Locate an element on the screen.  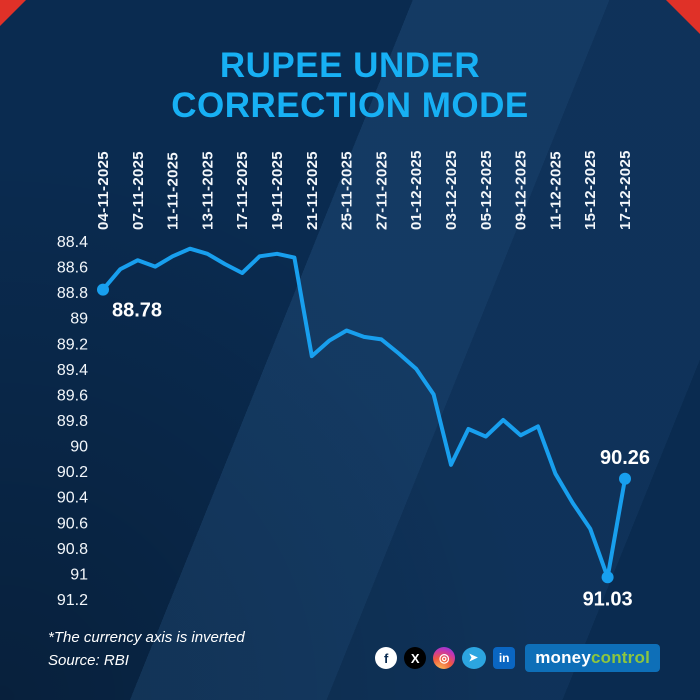
y-axis-label: 91.2 is located at coordinates (72, 600).